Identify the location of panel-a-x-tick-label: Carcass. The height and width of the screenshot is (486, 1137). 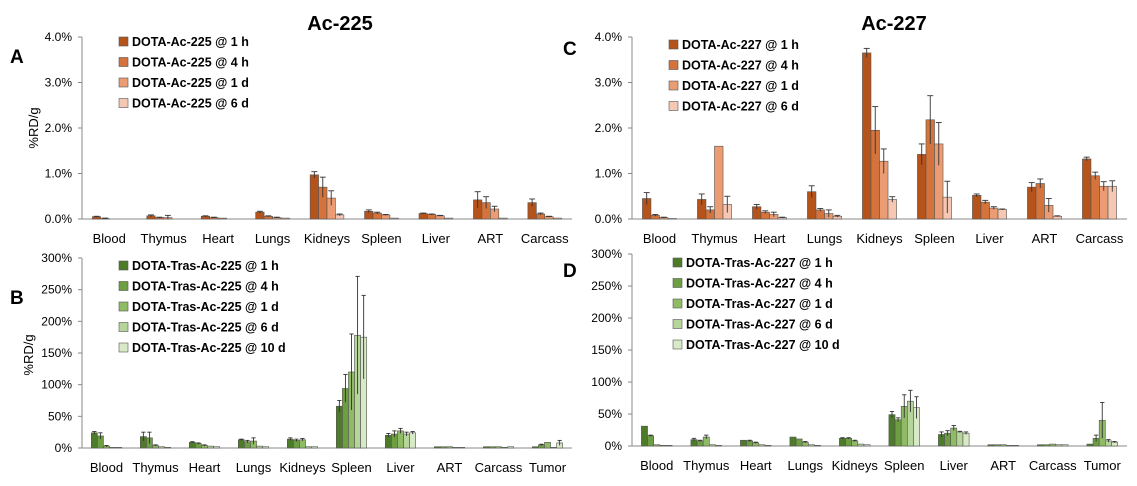
(545, 238).